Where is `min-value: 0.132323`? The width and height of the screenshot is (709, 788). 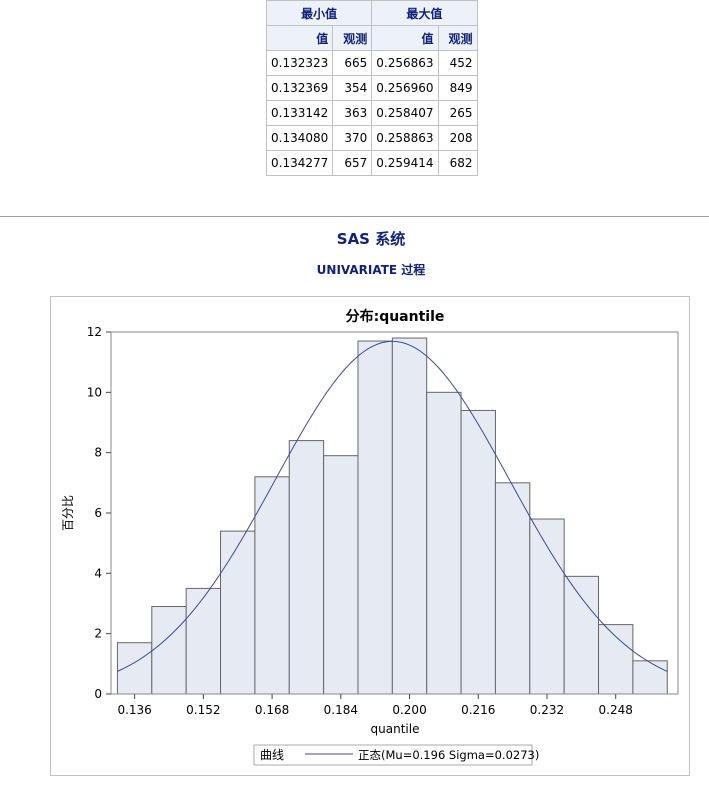 min-value: 0.132323 is located at coordinates (299, 63).